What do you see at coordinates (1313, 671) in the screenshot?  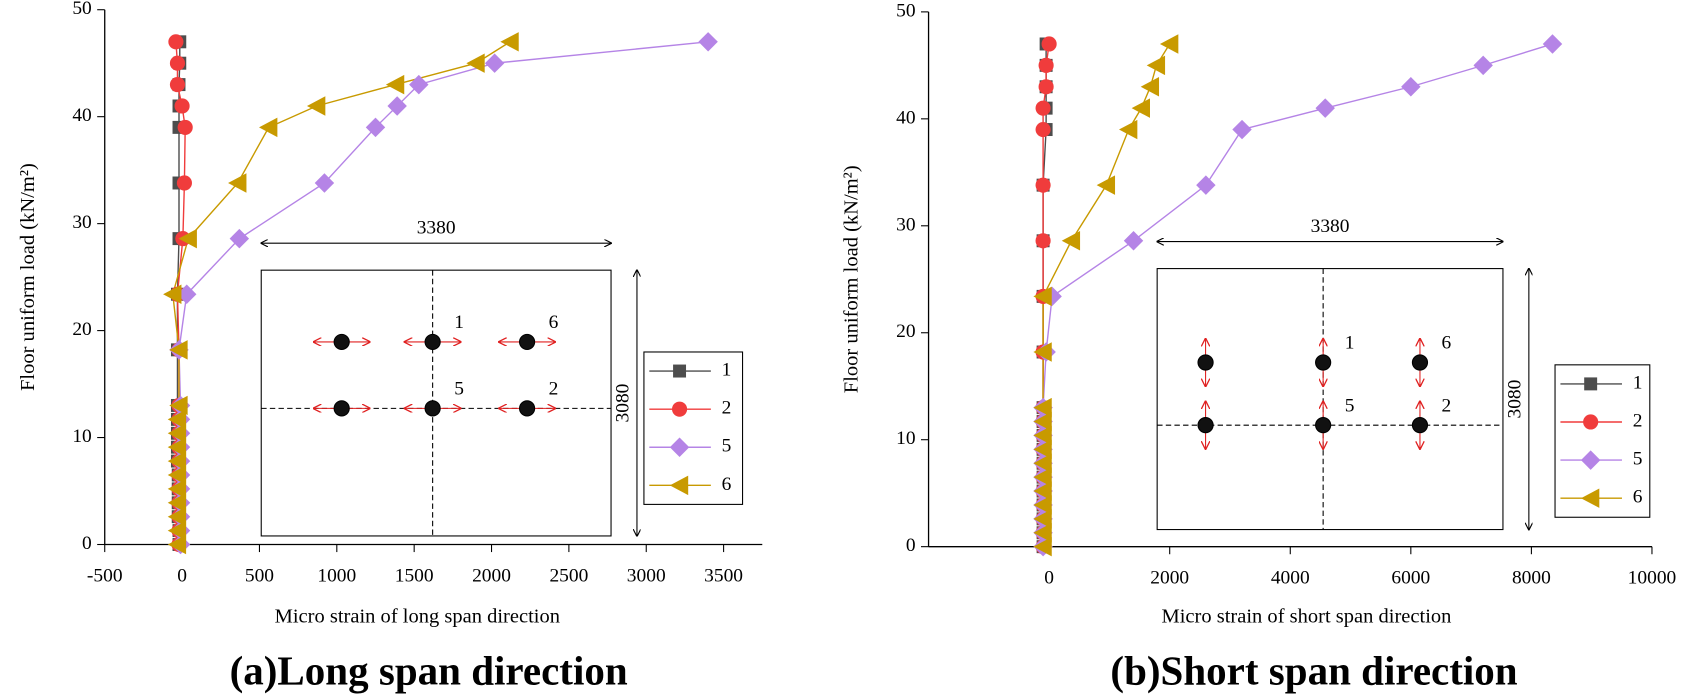 I see `caption: (b)Short span direction` at bounding box center [1313, 671].